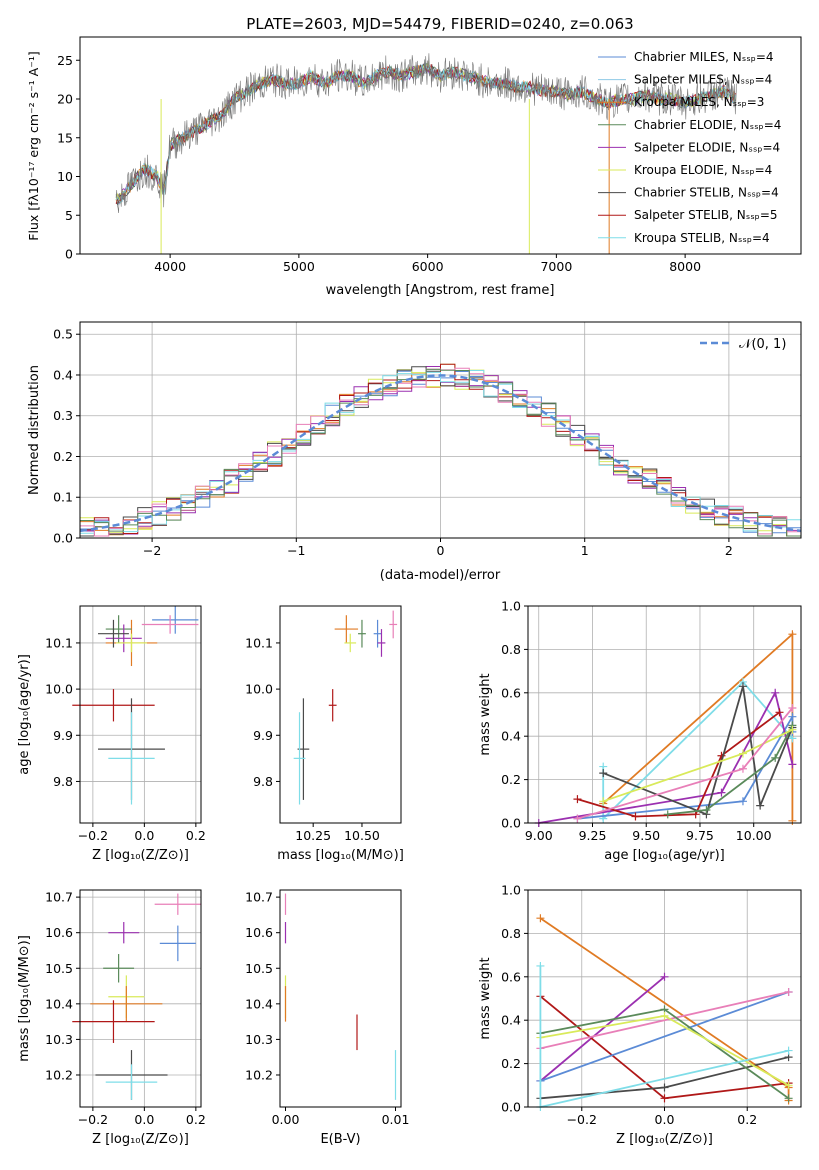 The height and width of the screenshot is (1170, 819). I want to click on model-spectrum-line, so click(425, 134).